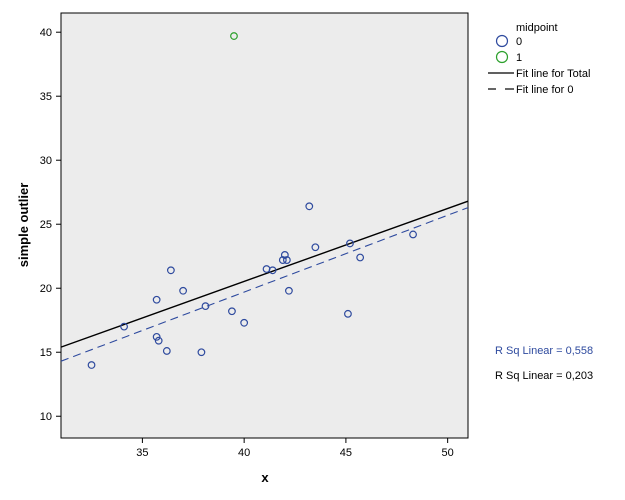  Describe the element at coordinates (46, 353) in the screenshot. I see `y-tick-label-1: 15` at that location.